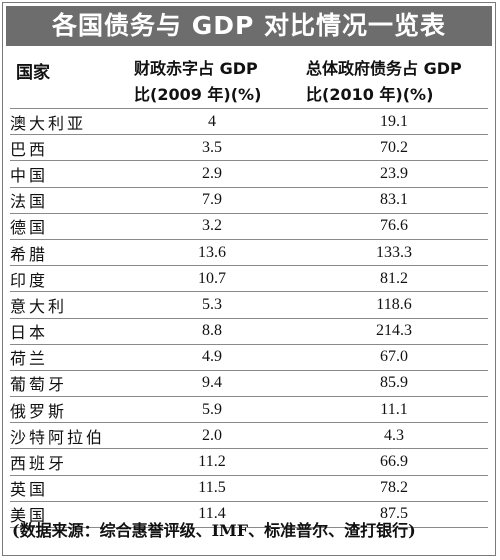 The height and width of the screenshot is (560, 500). I want to click on source-footnote: (数据来源：综合惠誉评级、IMF、标准普尔、渣打银行), so click(214, 530).